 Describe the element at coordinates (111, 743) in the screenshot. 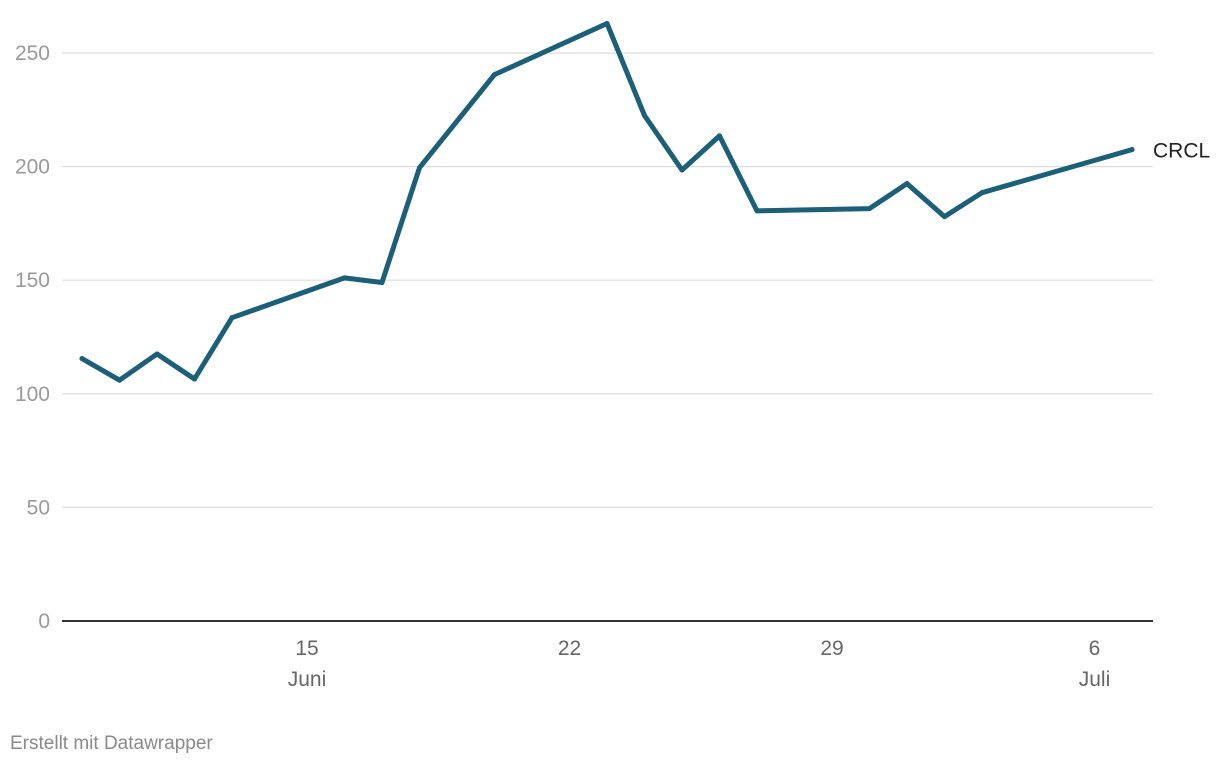

I see `chart-credit: Erstellt mit Datawrapper` at that location.